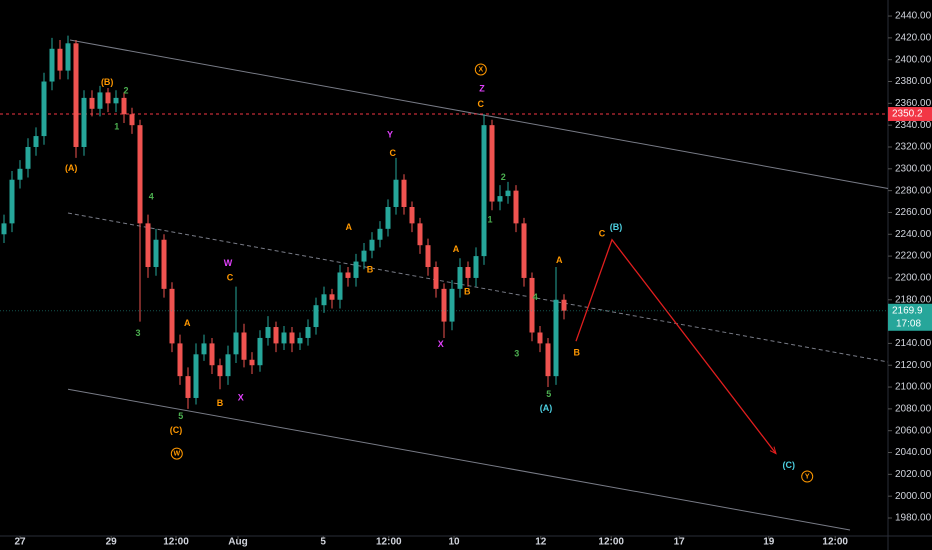  I want to click on y-tick-label: 2320.00, so click(913, 147).